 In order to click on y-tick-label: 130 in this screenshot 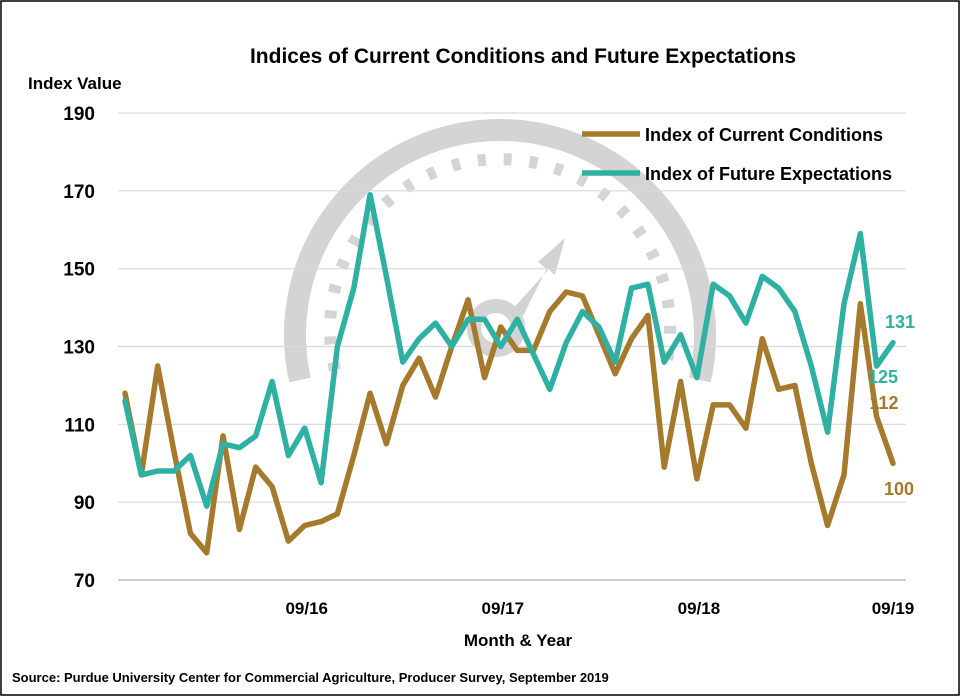, I will do `click(79, 348)`.